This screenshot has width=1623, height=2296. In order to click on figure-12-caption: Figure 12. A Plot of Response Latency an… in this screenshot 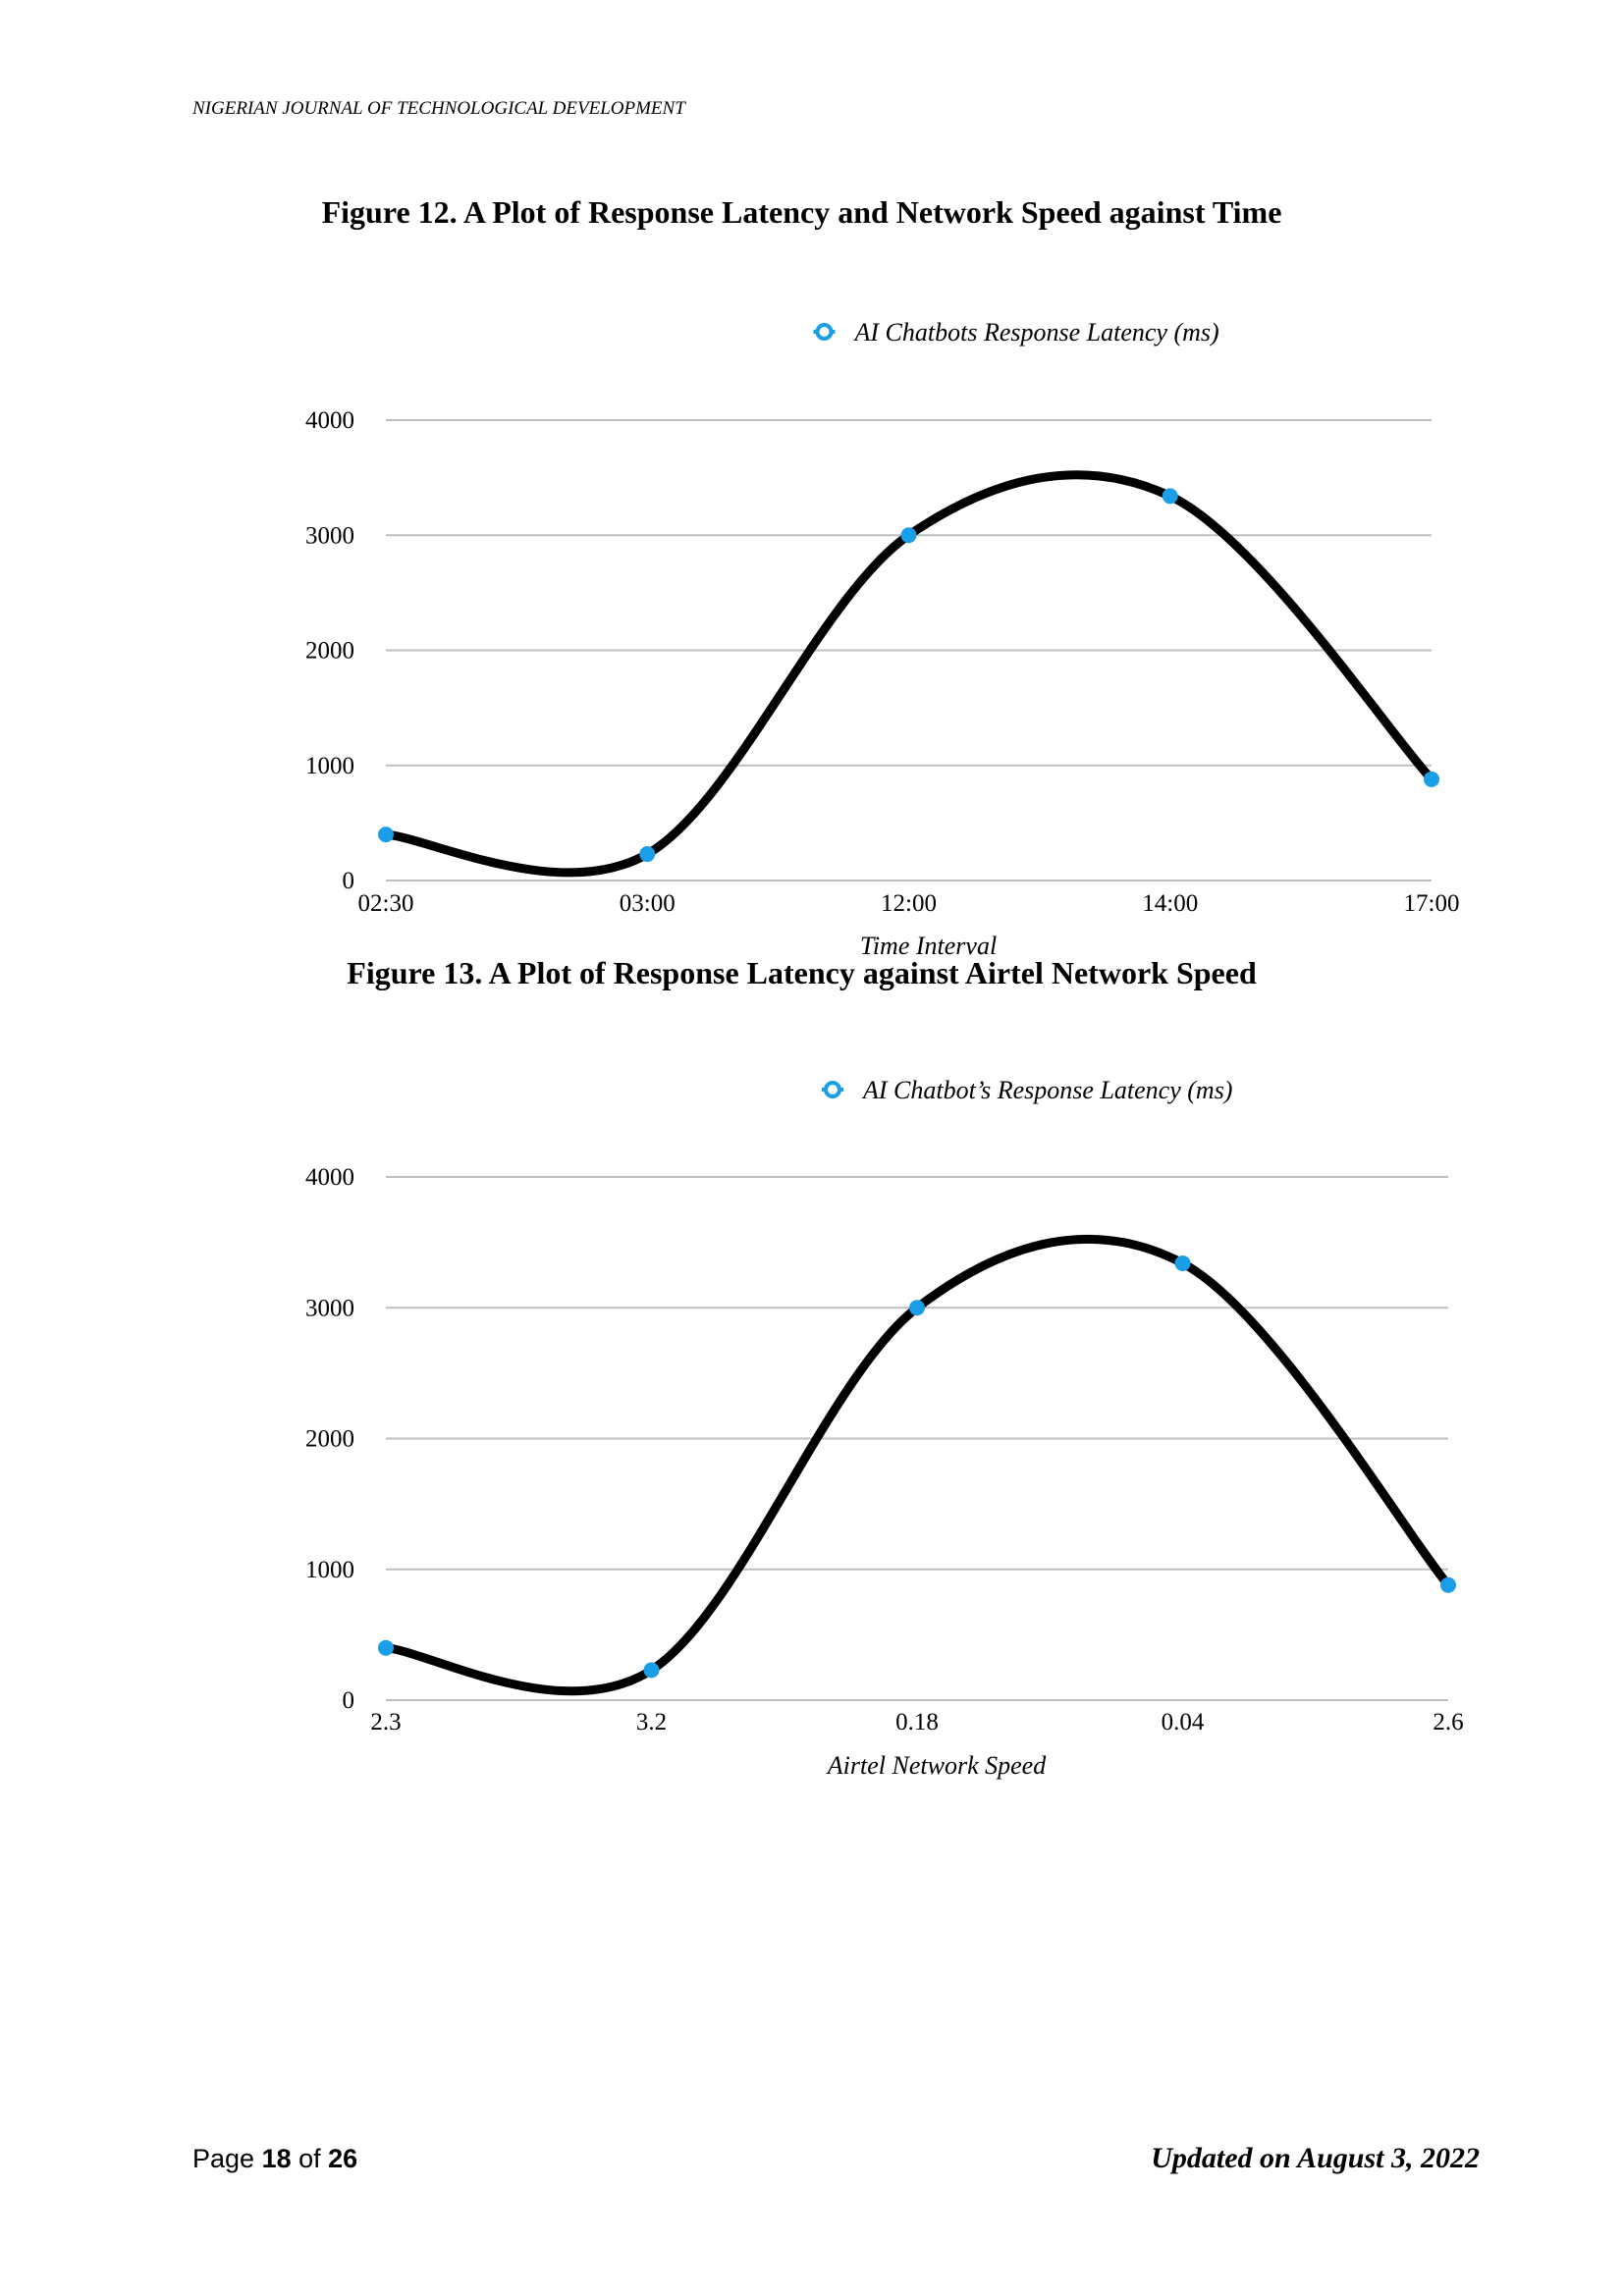, I will do `click(801, 212)`.